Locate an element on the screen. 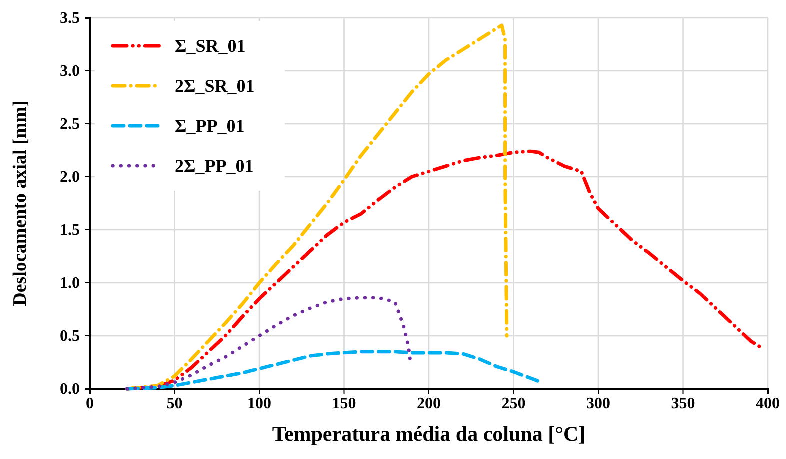  x-tick-label: 400 is located at coordinates (768, 403).